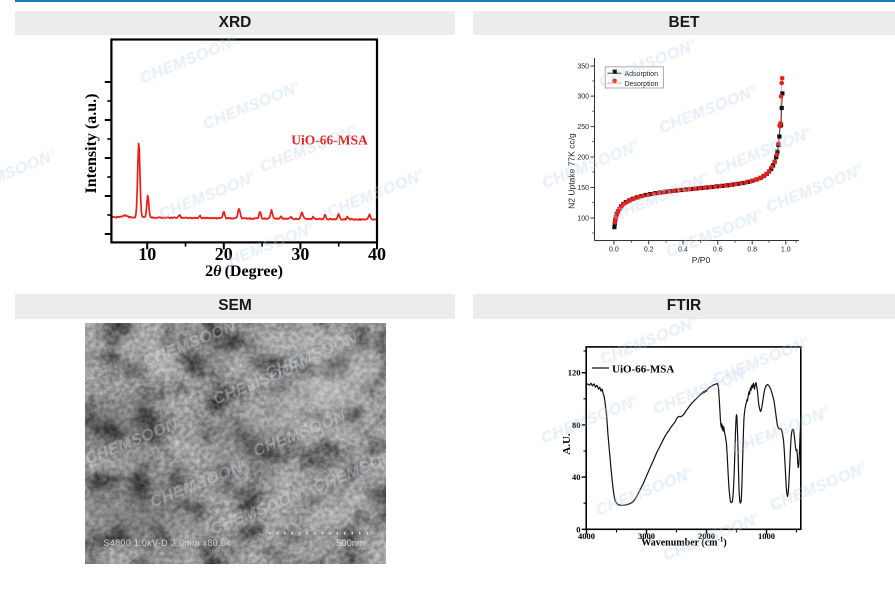  Describe the element at coordinates (583, 219) in the screenshot. I see `svg-text: 100` at that location.